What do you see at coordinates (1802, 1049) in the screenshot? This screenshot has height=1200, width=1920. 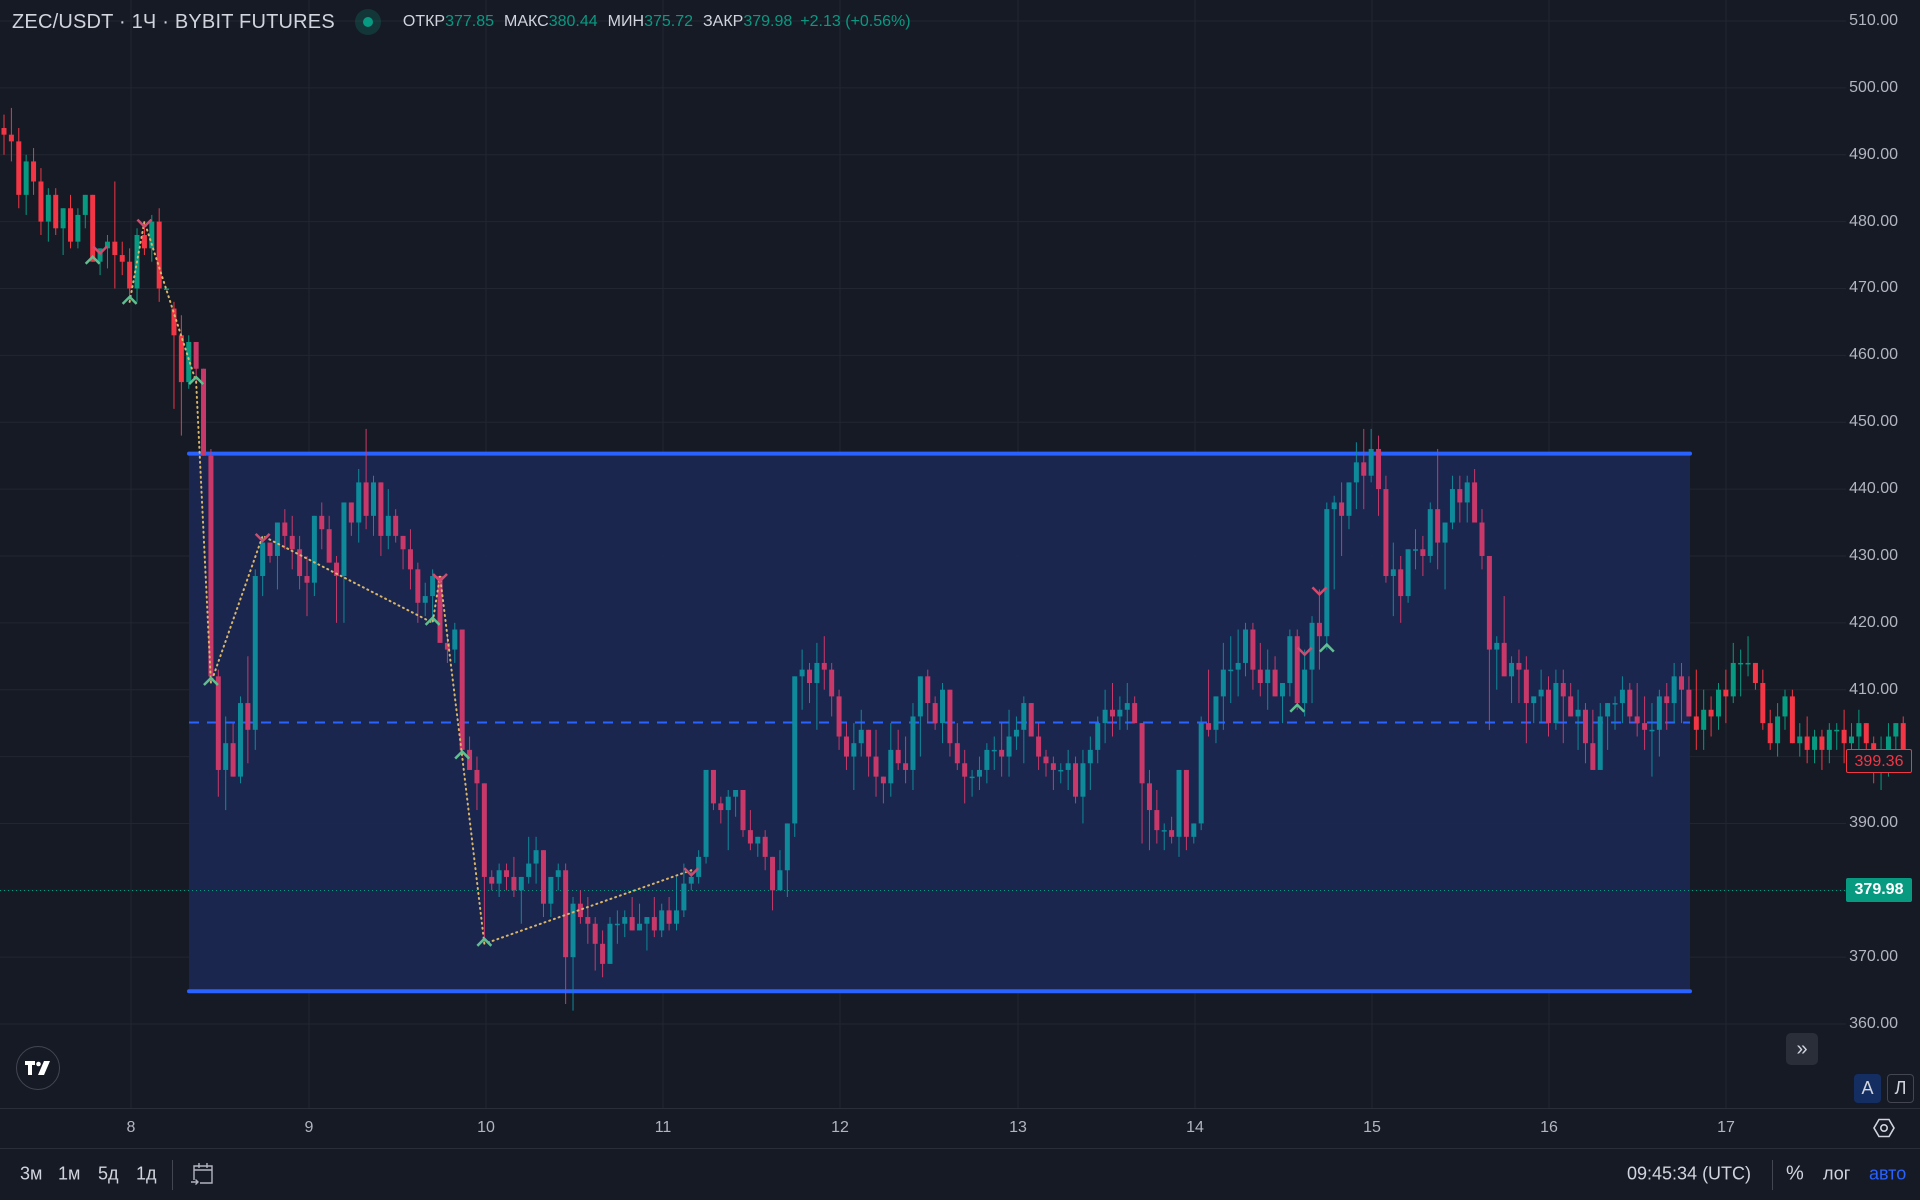 I see `scroll-to-realtime-button: »` at bounding box center [1802, 1049].